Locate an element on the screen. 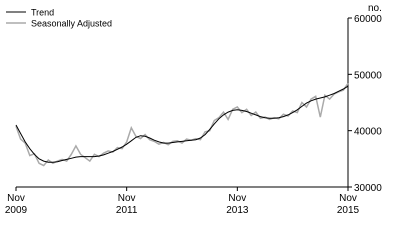  y-tick-label: 50000 is located at coordinates (368, 75).